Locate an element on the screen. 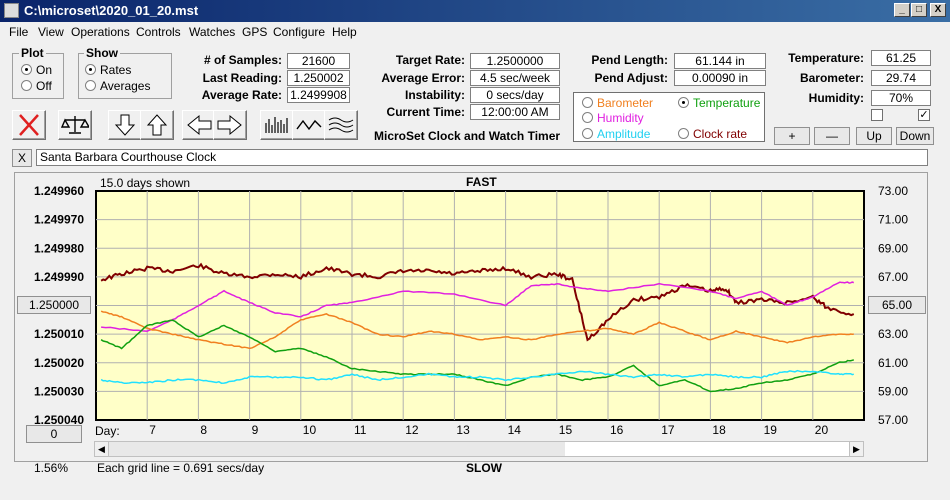 The width and height of the screenshot is (950, 500). app-caption: MicroSet Clock and Watch Timer is located at coordinates (467, 136).